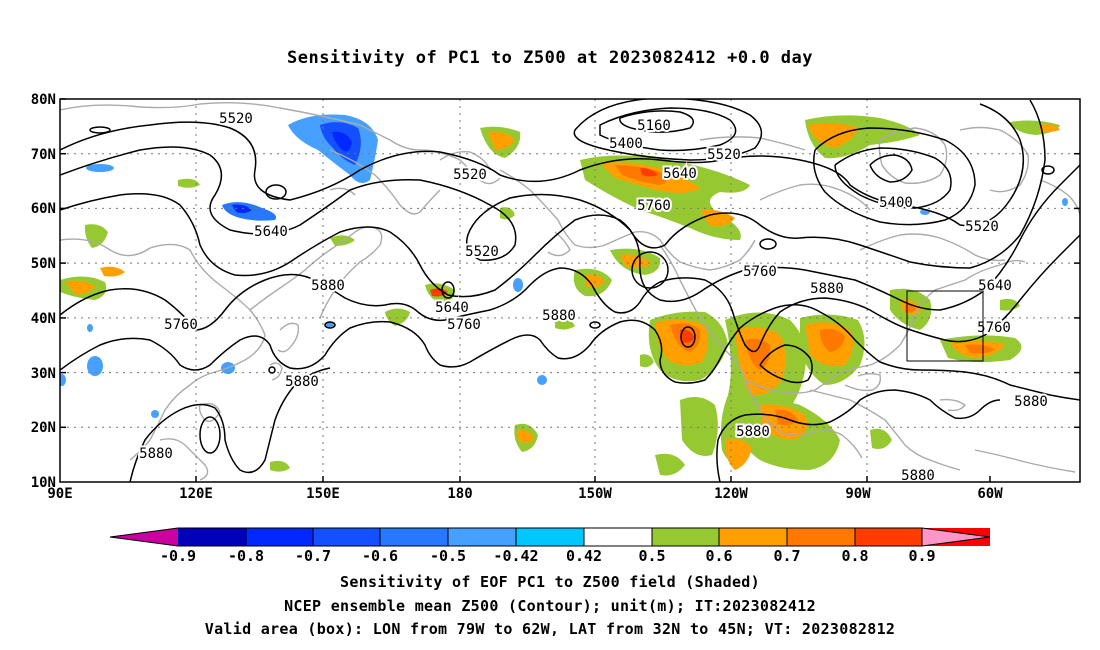  What do you see at coordinates (178, 556) in the screenshot?
I see `colorbar-label: -0.9` at bounding box center [178, 556].